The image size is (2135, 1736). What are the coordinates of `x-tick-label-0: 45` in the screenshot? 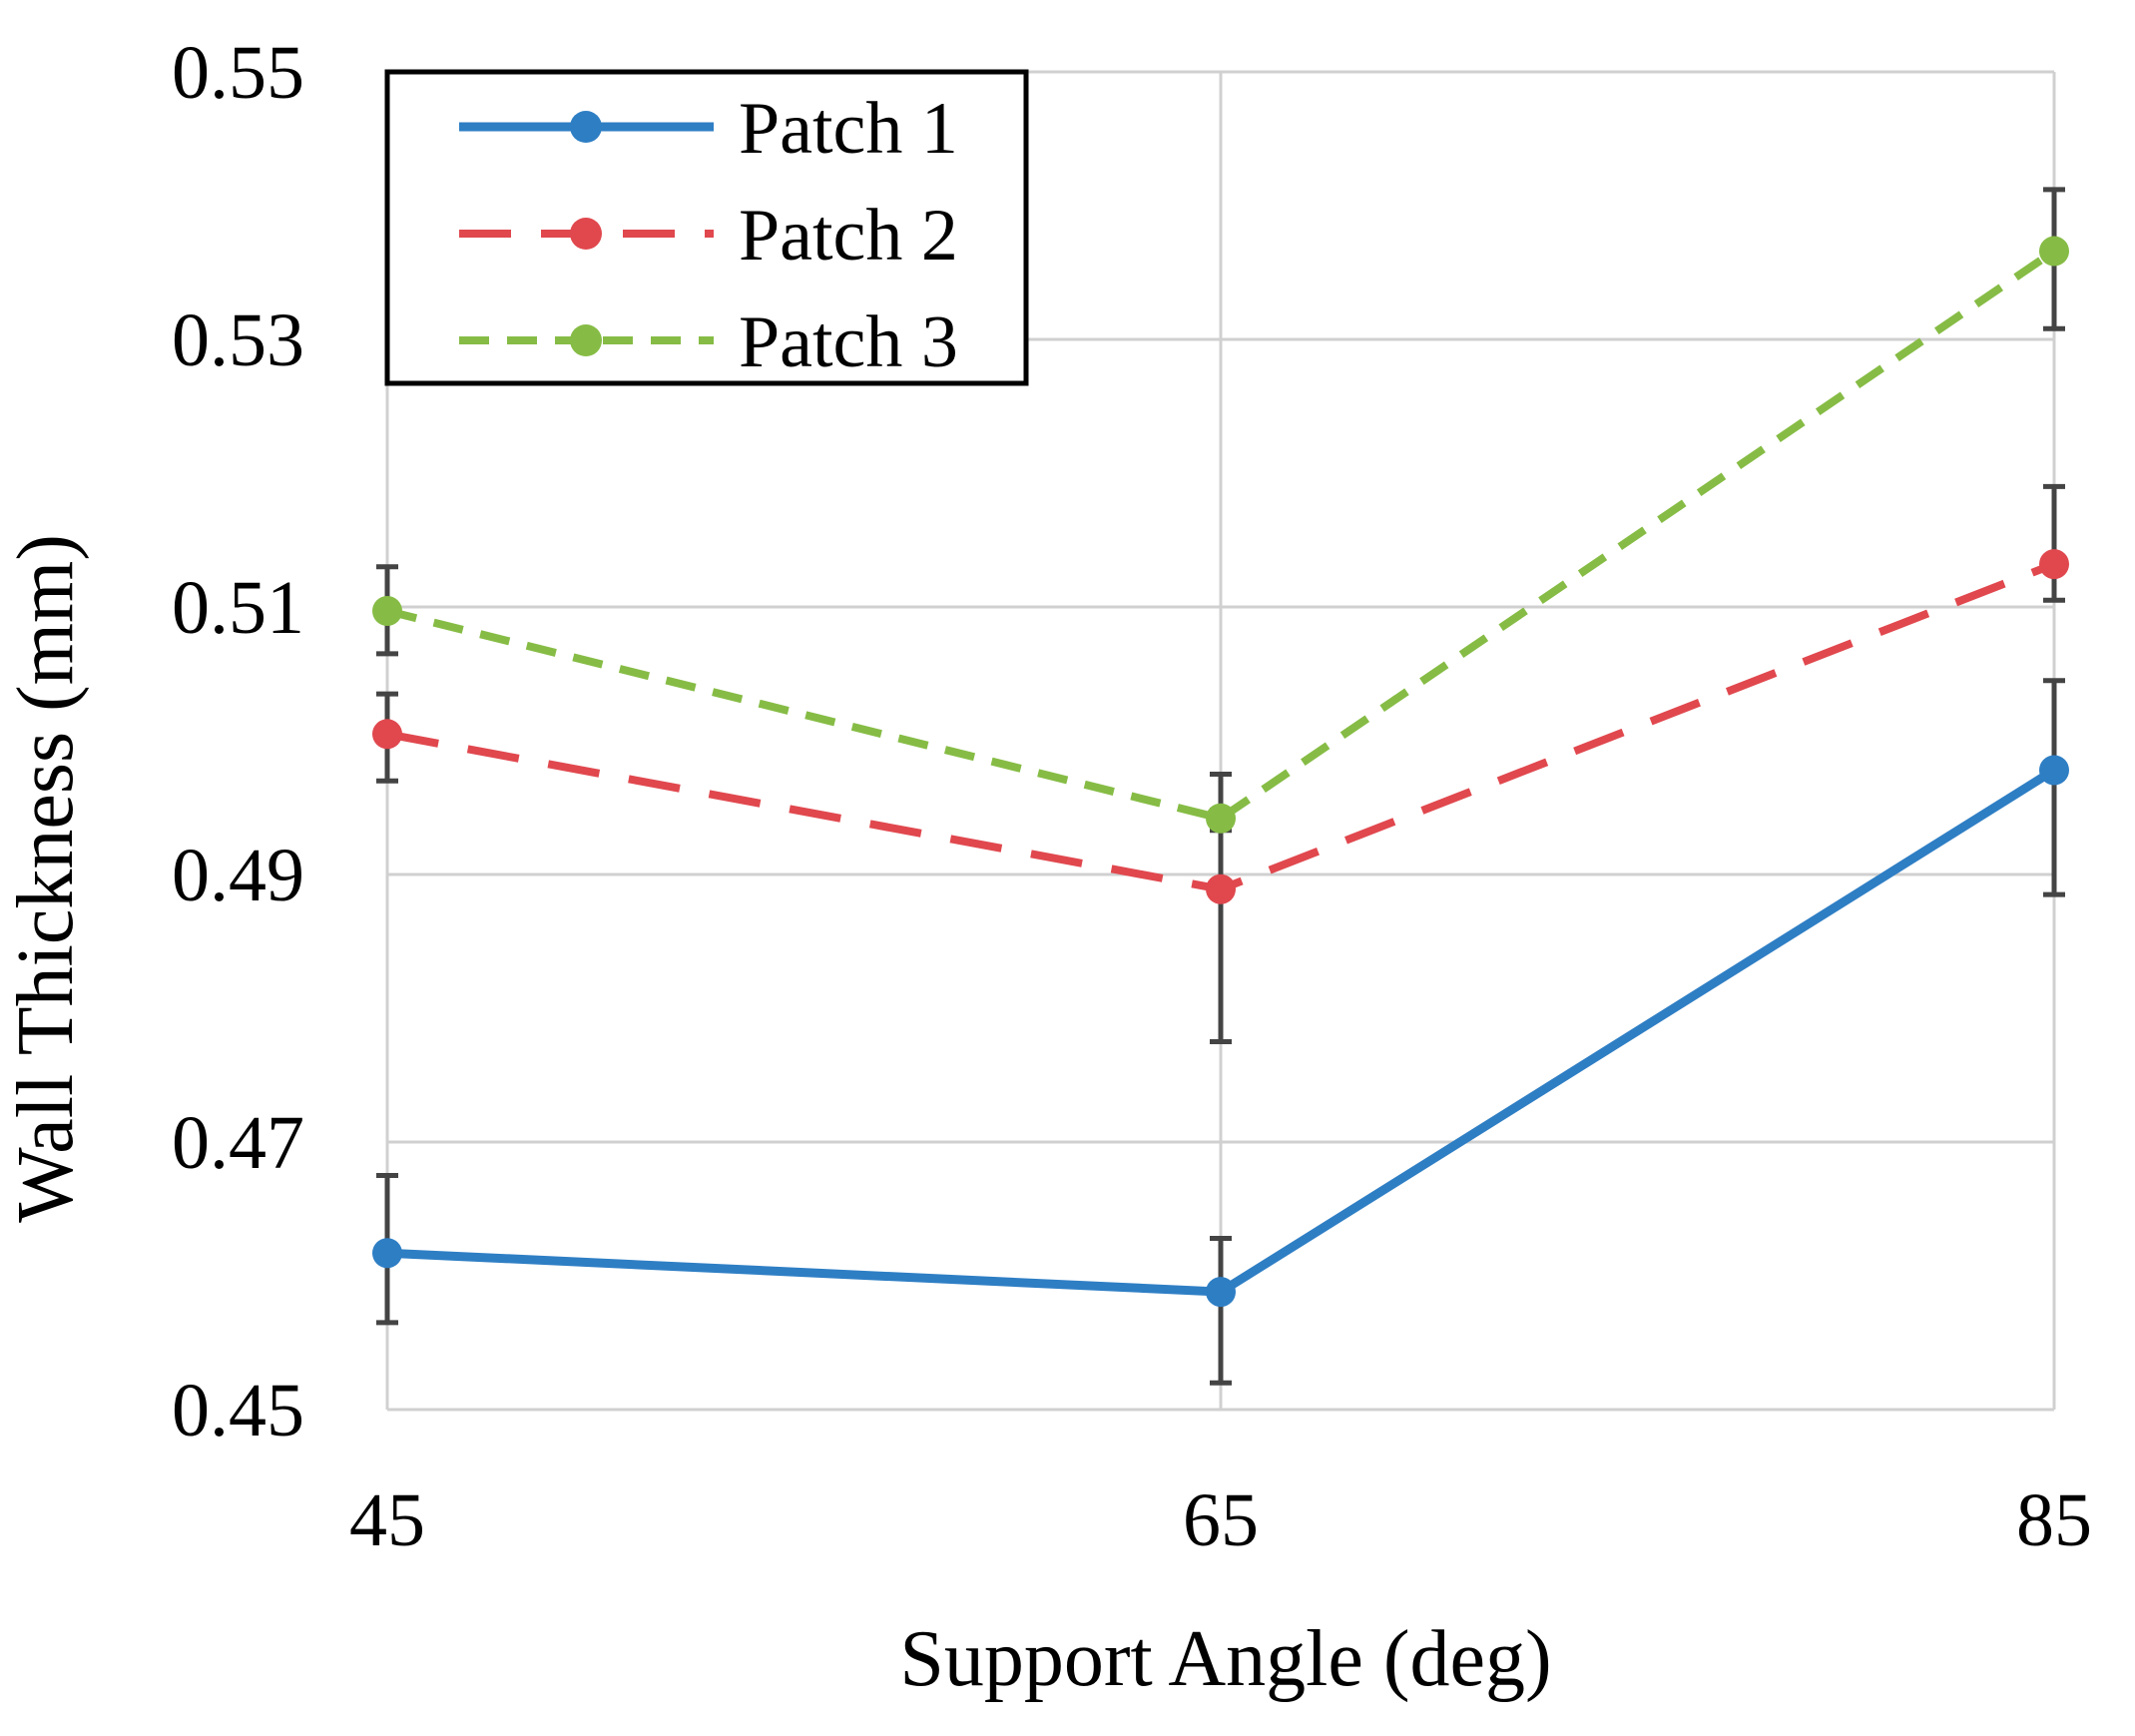 It's located at (387, 1520).